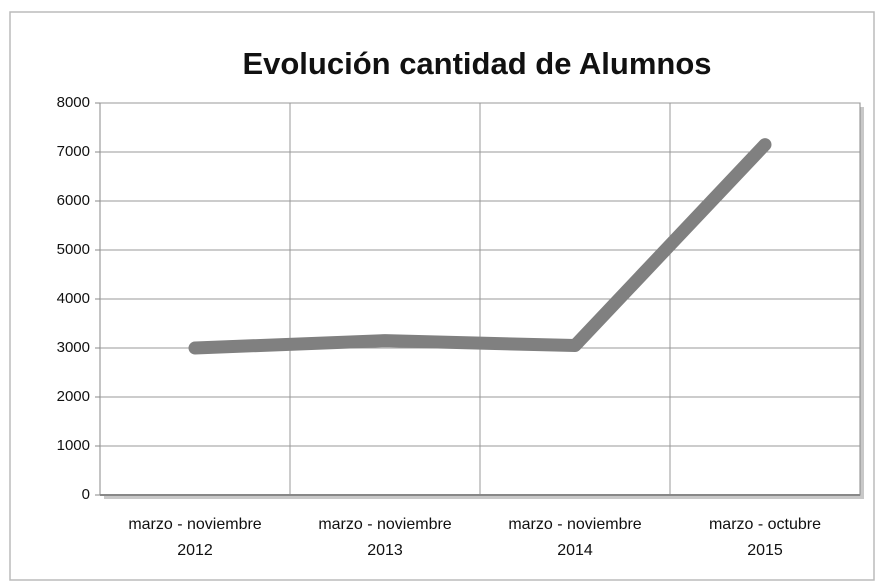 The image size is (885, 588). I want to click on y-tick-label: 5000, so click(73, 249).